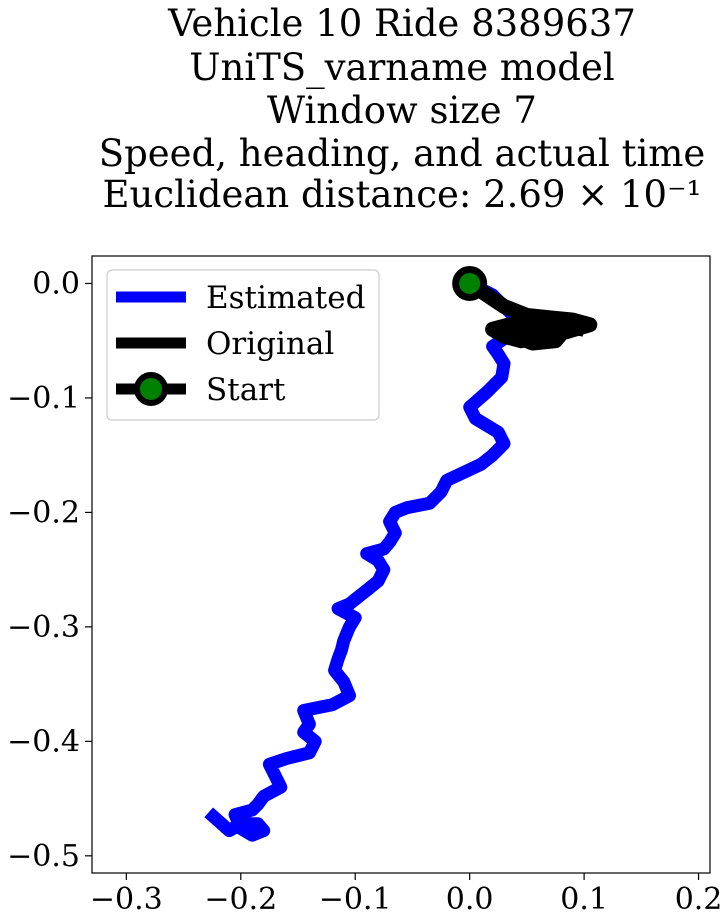  What do you see at coordinates (355, 899) in the screenshot?
I see `x-tick-label: −0.1` at bounding box center [355, 899].